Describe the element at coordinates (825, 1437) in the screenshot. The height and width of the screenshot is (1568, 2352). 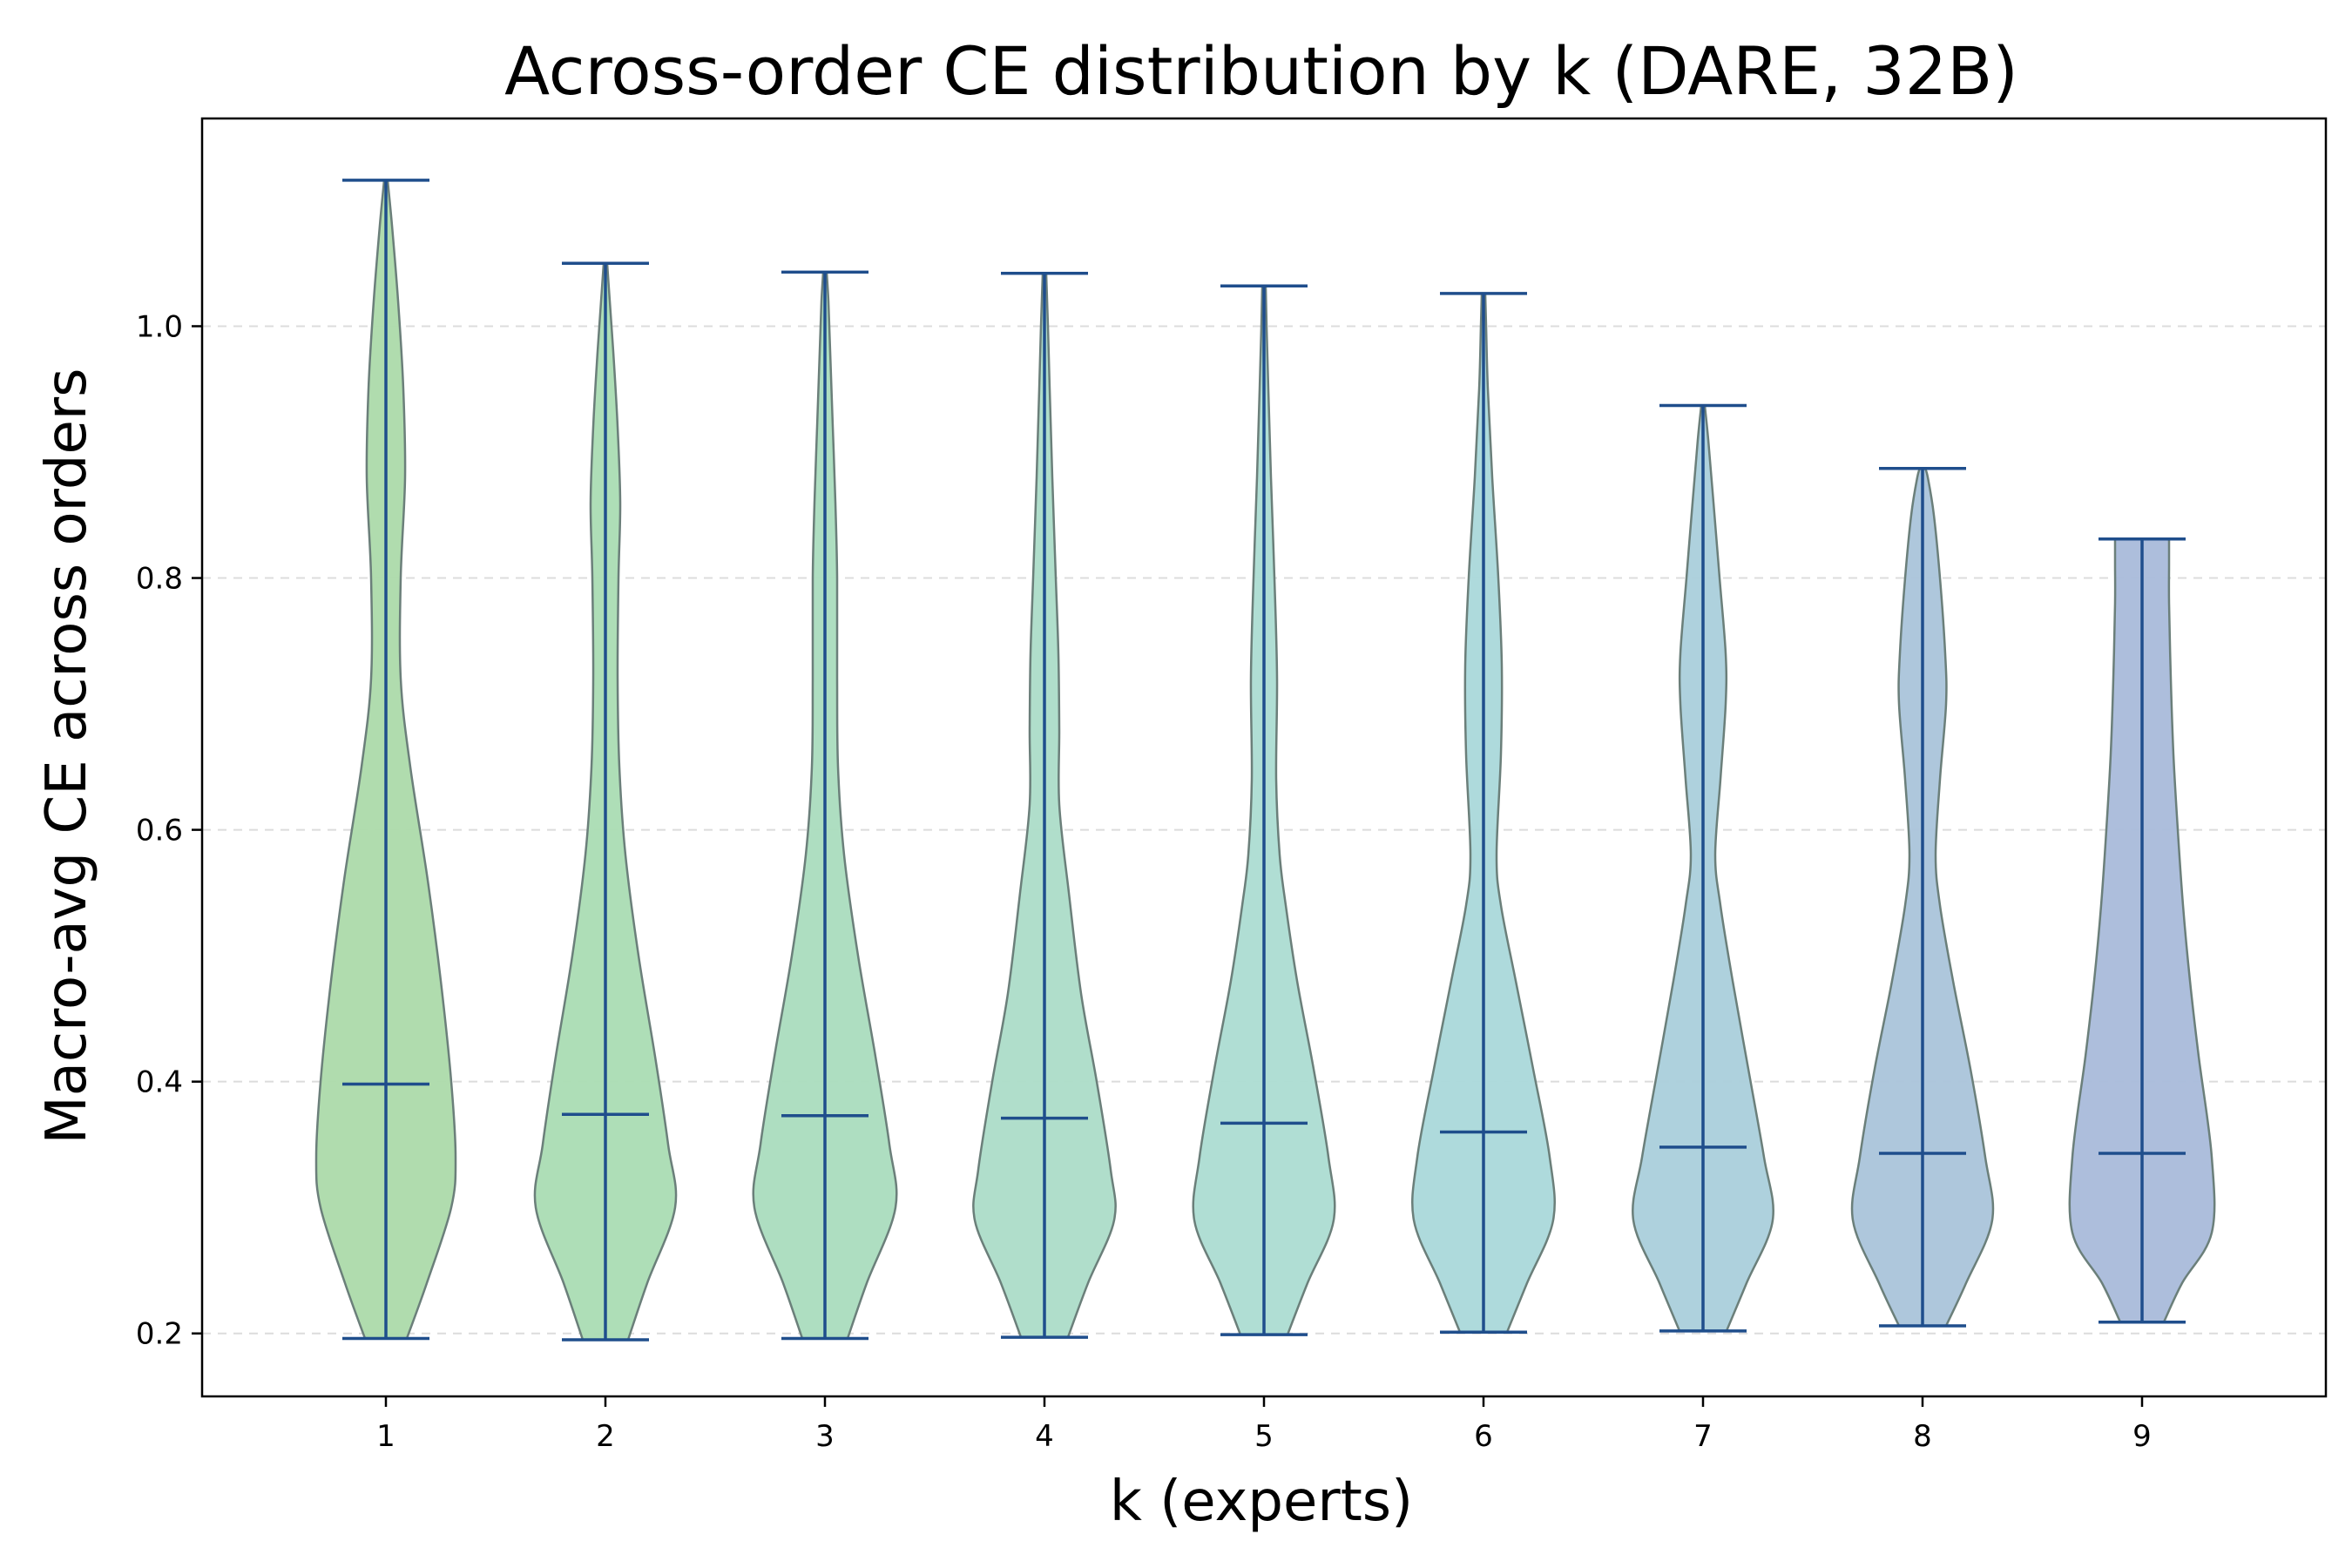
I see `x-tick-label: 3` at that location.